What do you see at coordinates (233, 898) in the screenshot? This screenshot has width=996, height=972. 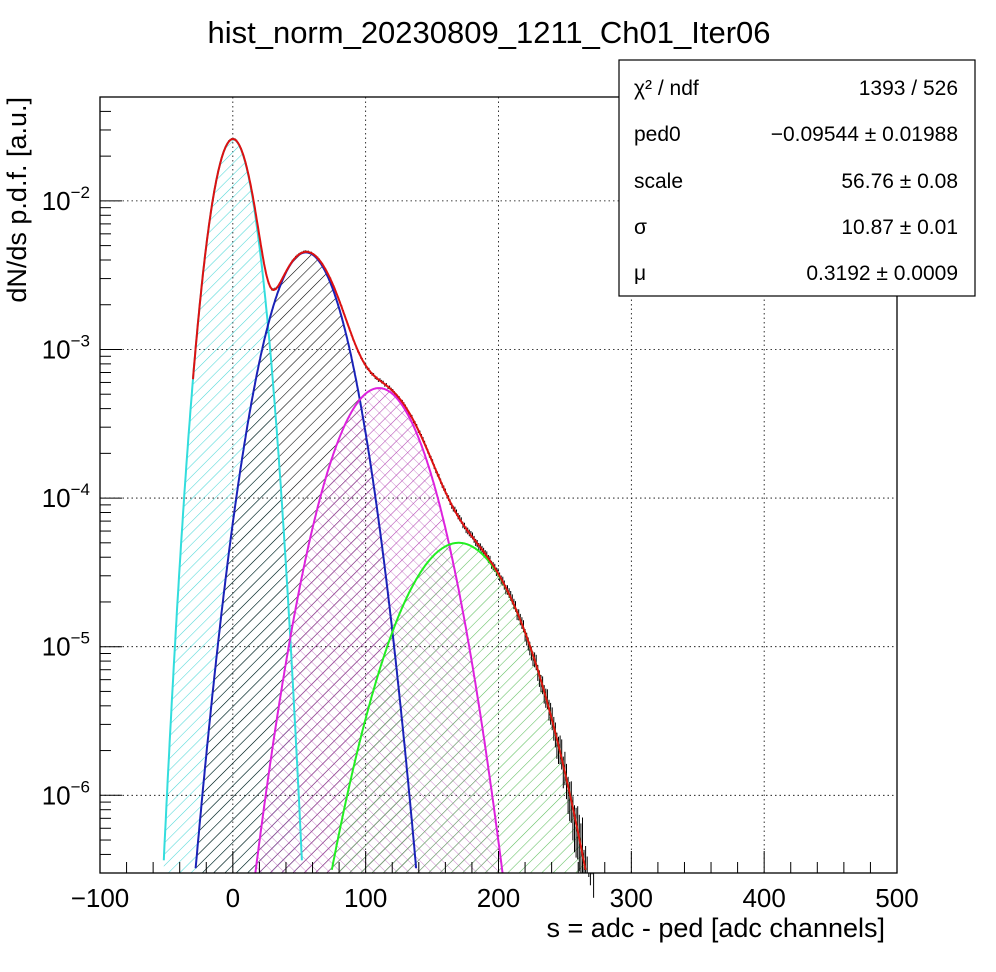 I see `x-tick-label: 0` at bounding box center [233, 898].